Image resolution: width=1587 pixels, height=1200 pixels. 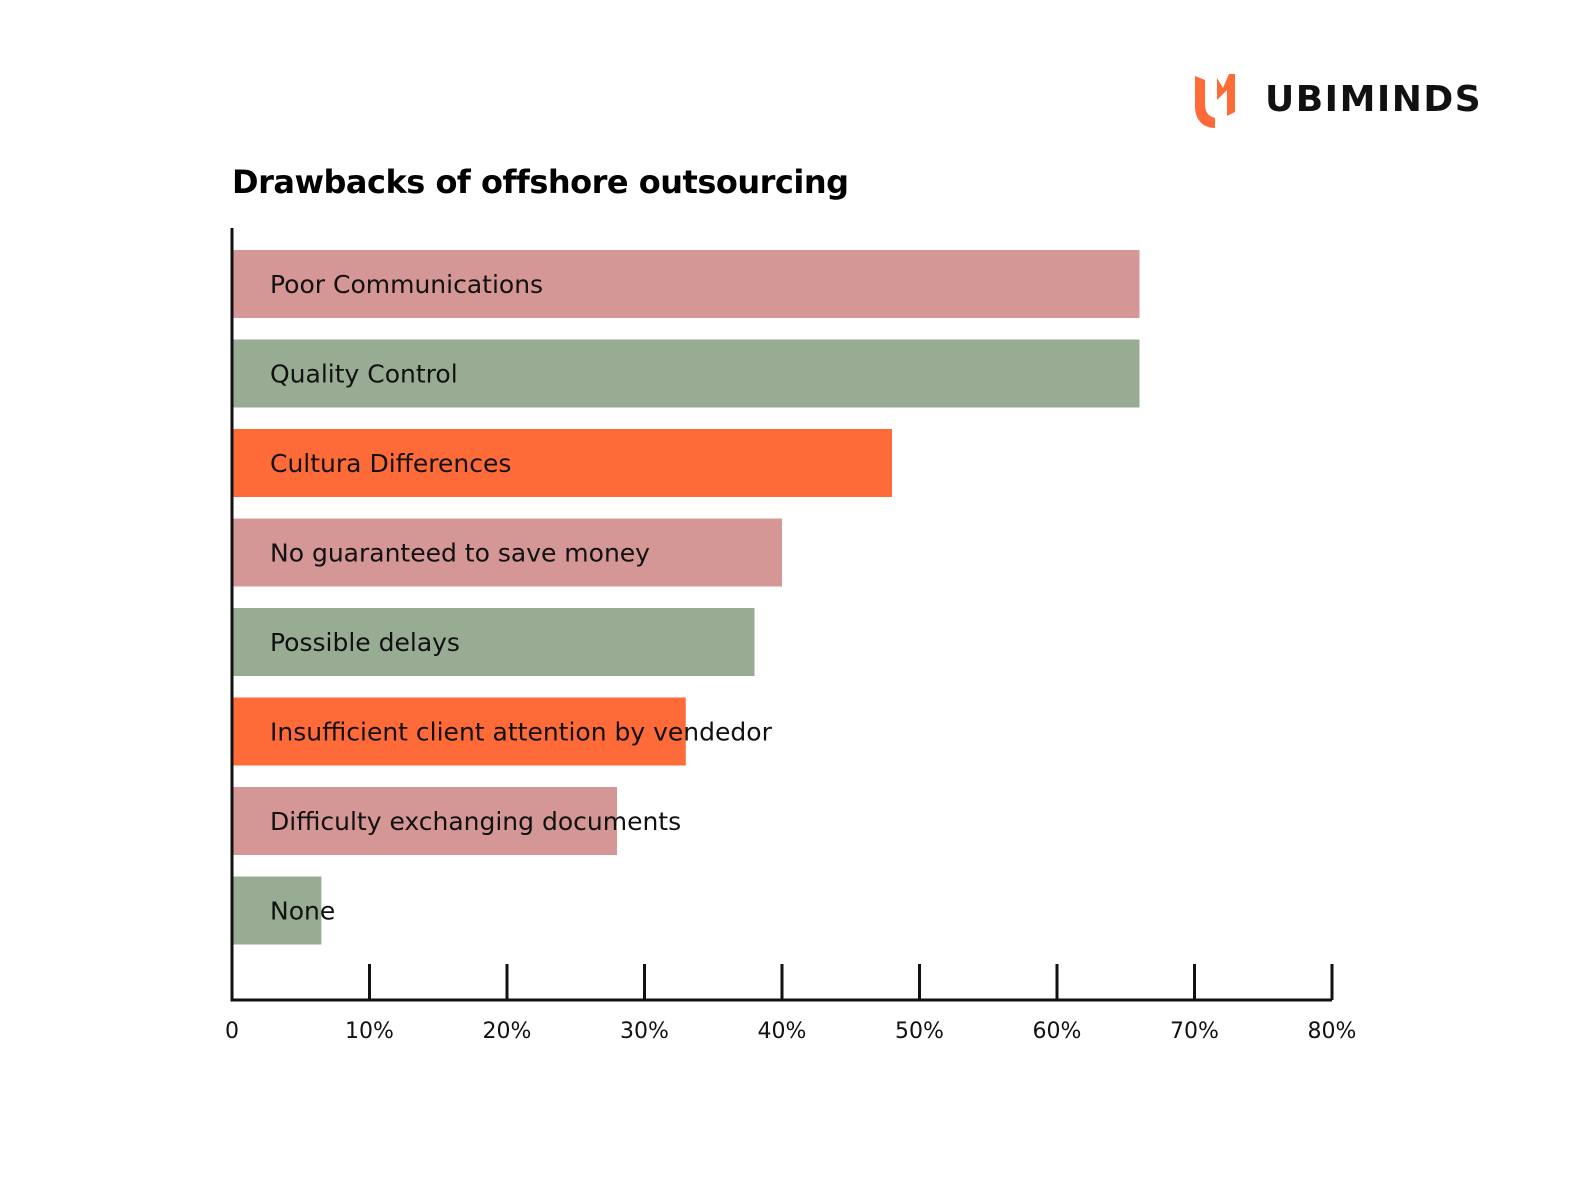 I want to click on x-tick-label: 70%, so click(x=1194, y=1031).